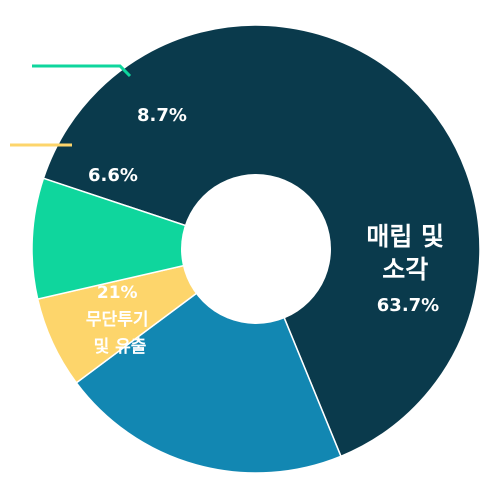 The width and height of the screenshot is (500, 500). Describe the element at coordinates (256, 249) in the screenshot. I see `donut-hole` at that location.